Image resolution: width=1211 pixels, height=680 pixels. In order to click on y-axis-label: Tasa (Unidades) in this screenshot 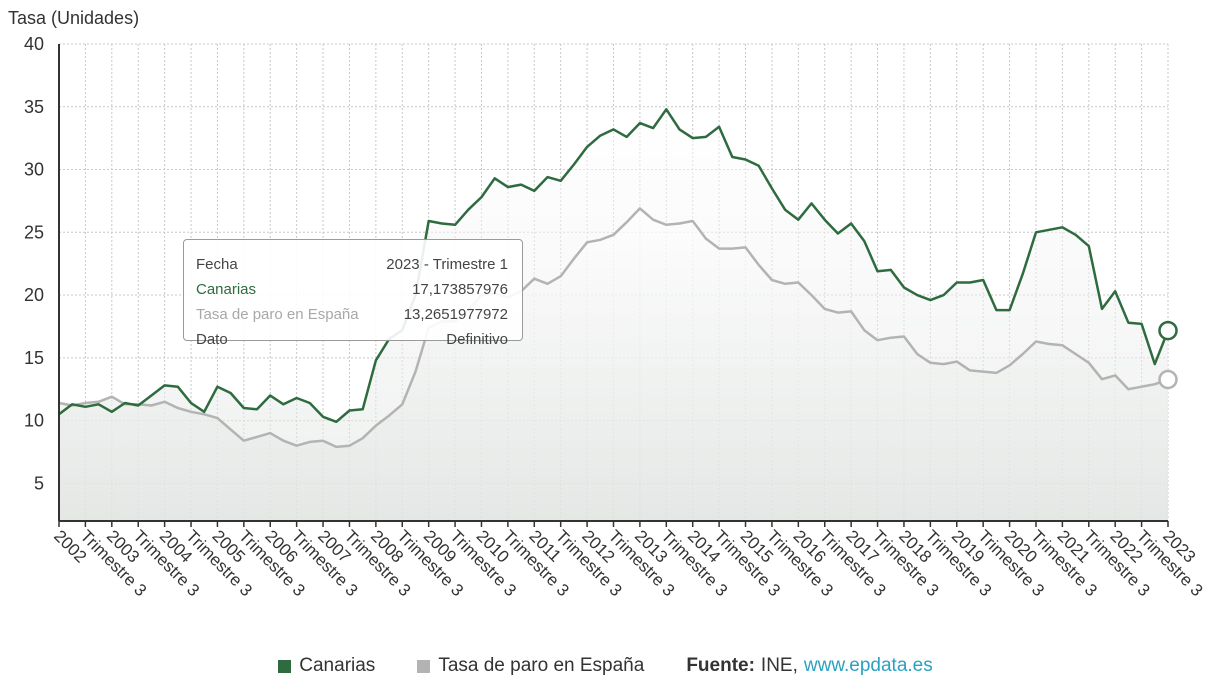, I will do `click(73, 18)`.